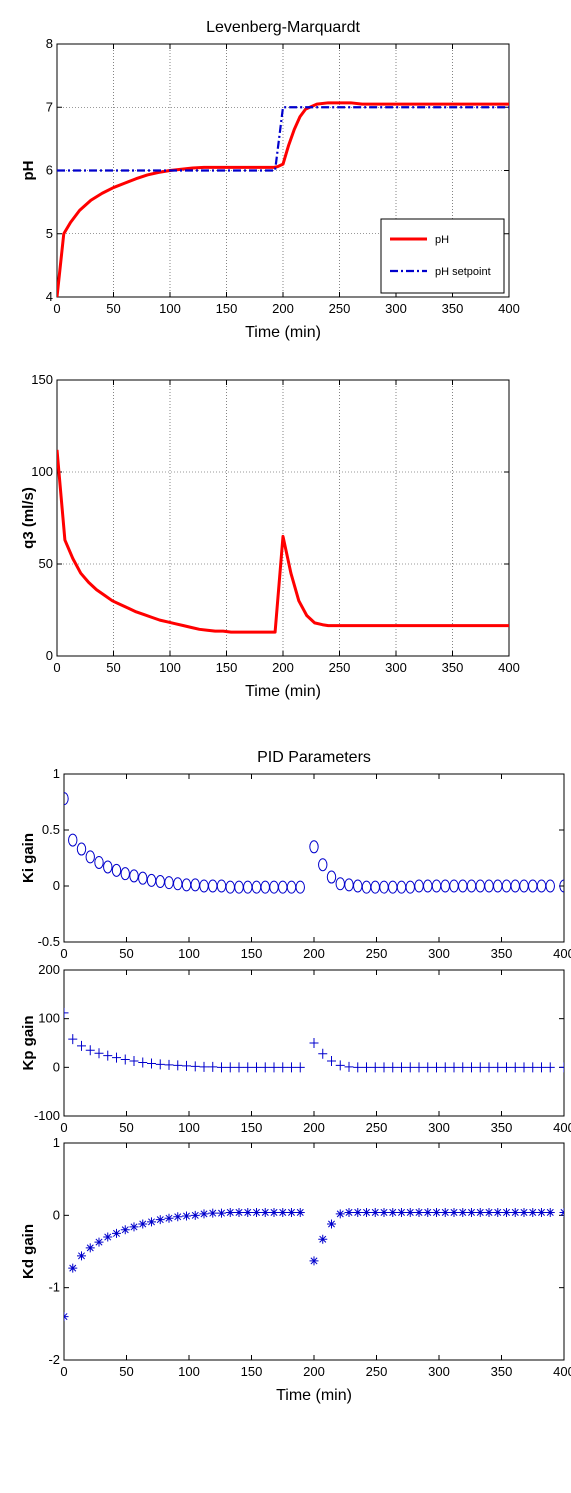  I want to click on y-tick-label: 5, so click(49, 233).